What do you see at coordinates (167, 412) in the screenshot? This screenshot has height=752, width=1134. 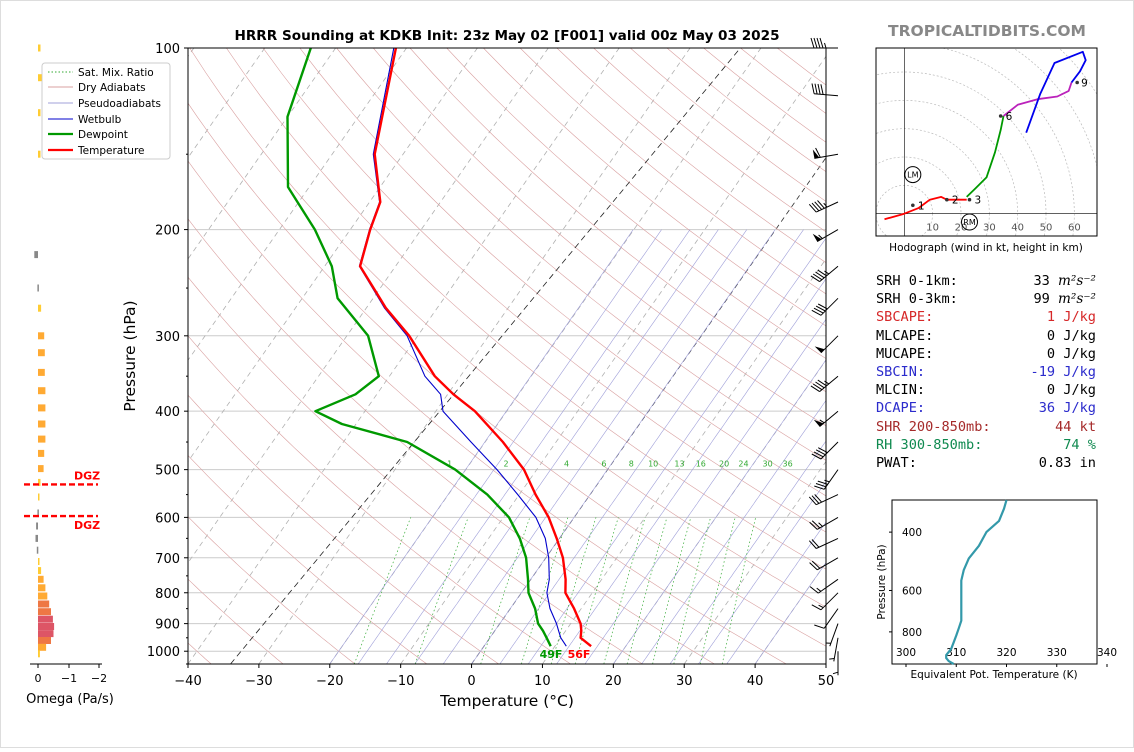 I see `pressure-tick-label: 400` at bounding box center [167, 412].